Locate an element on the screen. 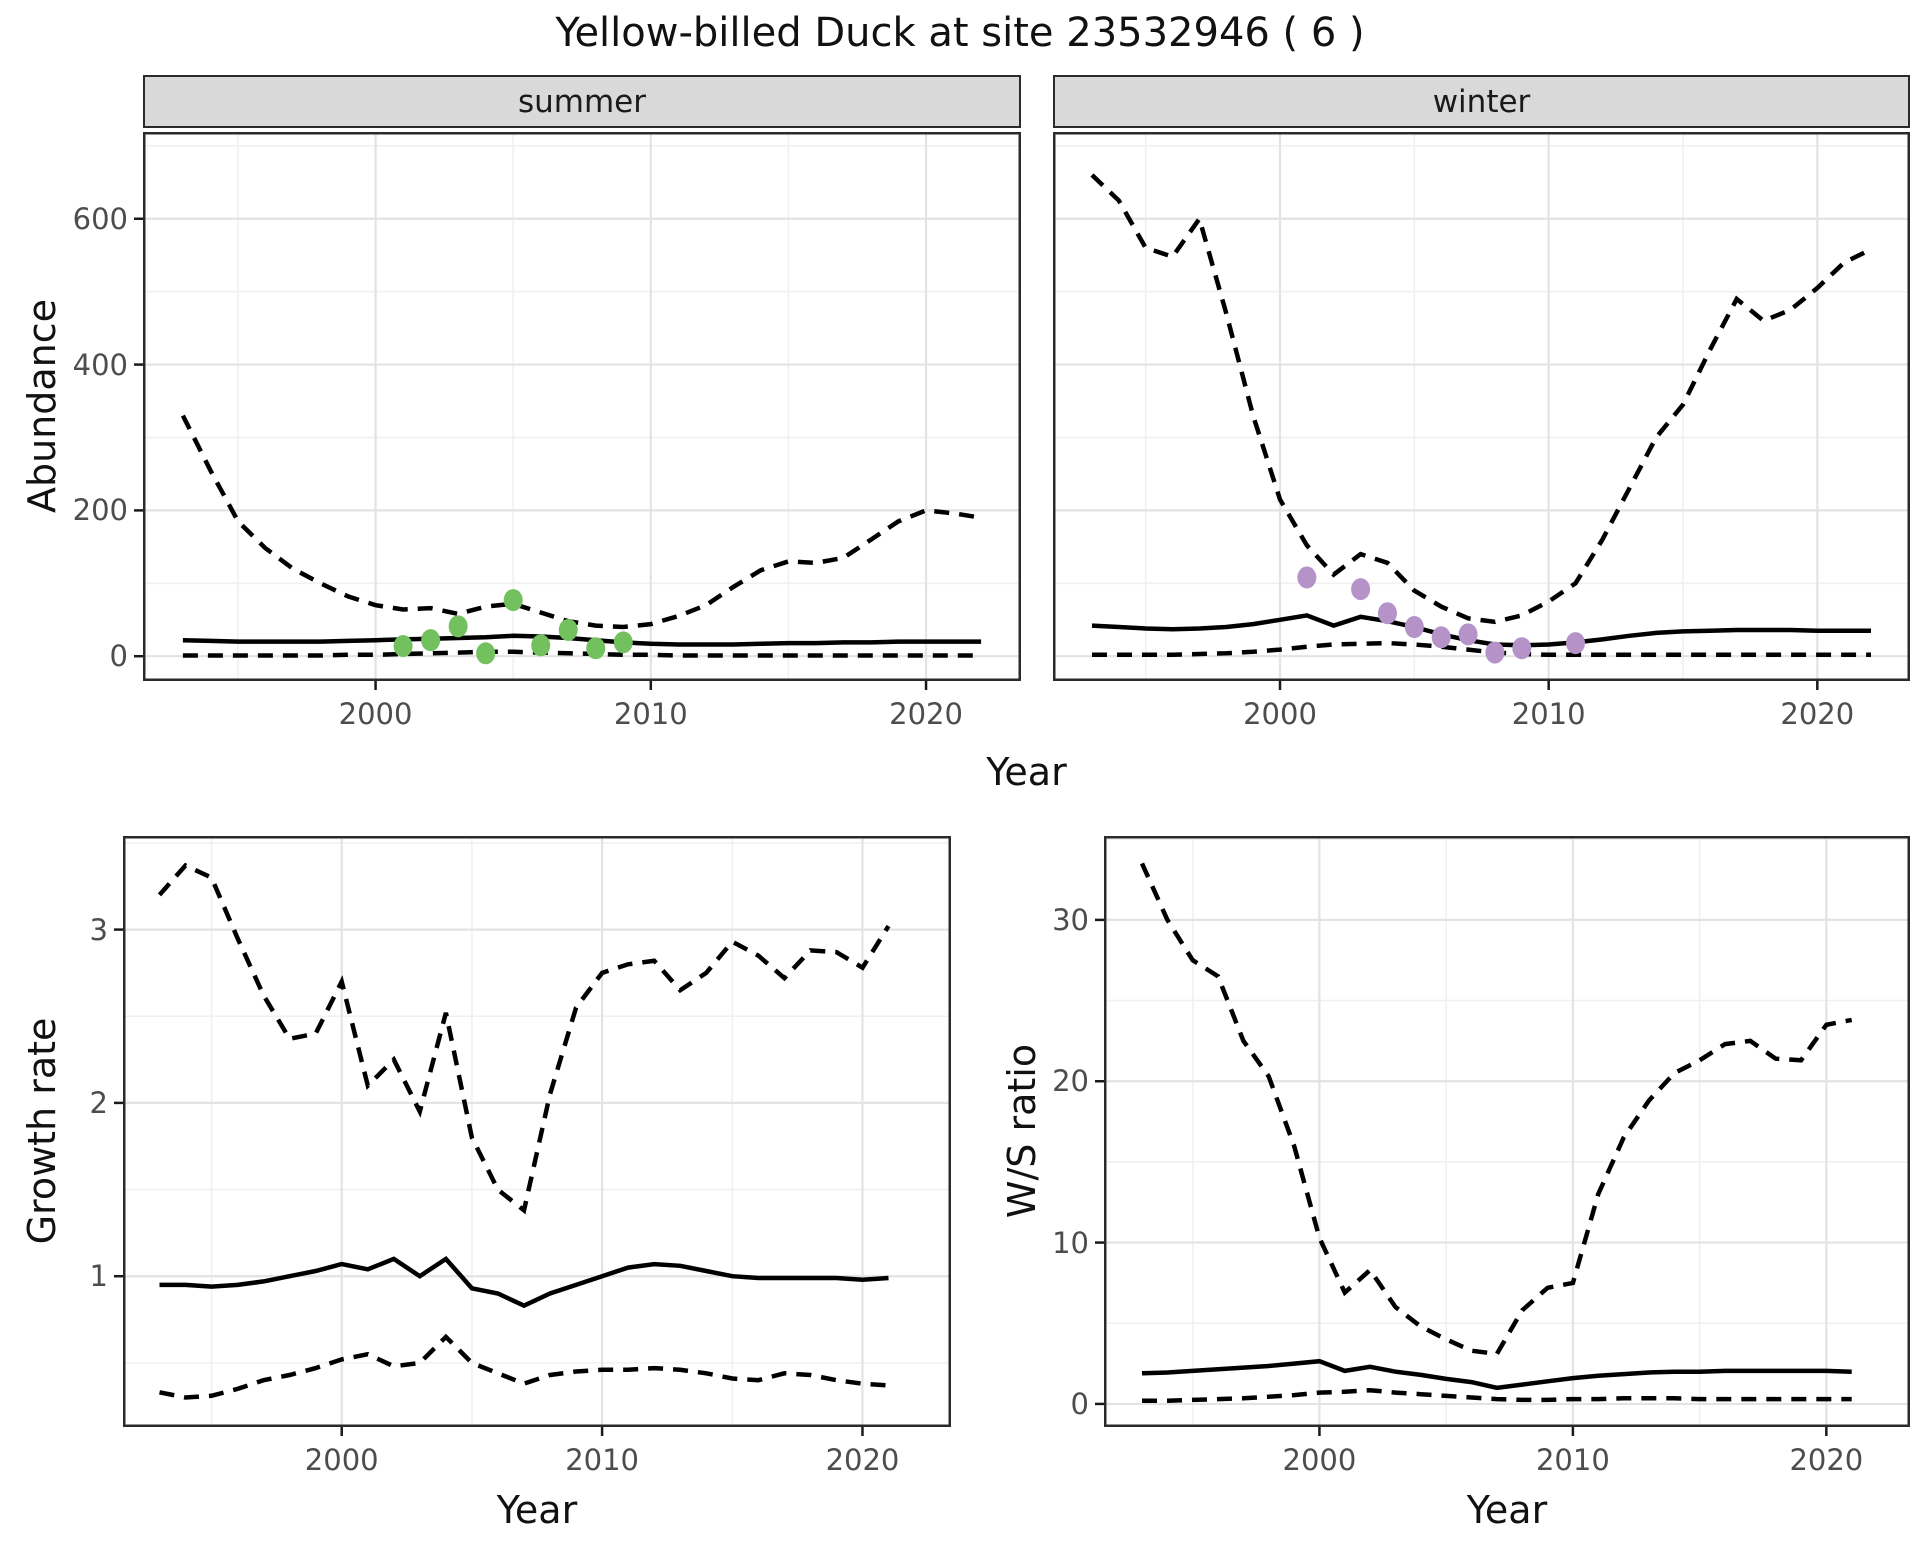 The width and height of the screenshot is (1920, 1560). y-tick-label: 10 is located at coordinates (1070, 1242).